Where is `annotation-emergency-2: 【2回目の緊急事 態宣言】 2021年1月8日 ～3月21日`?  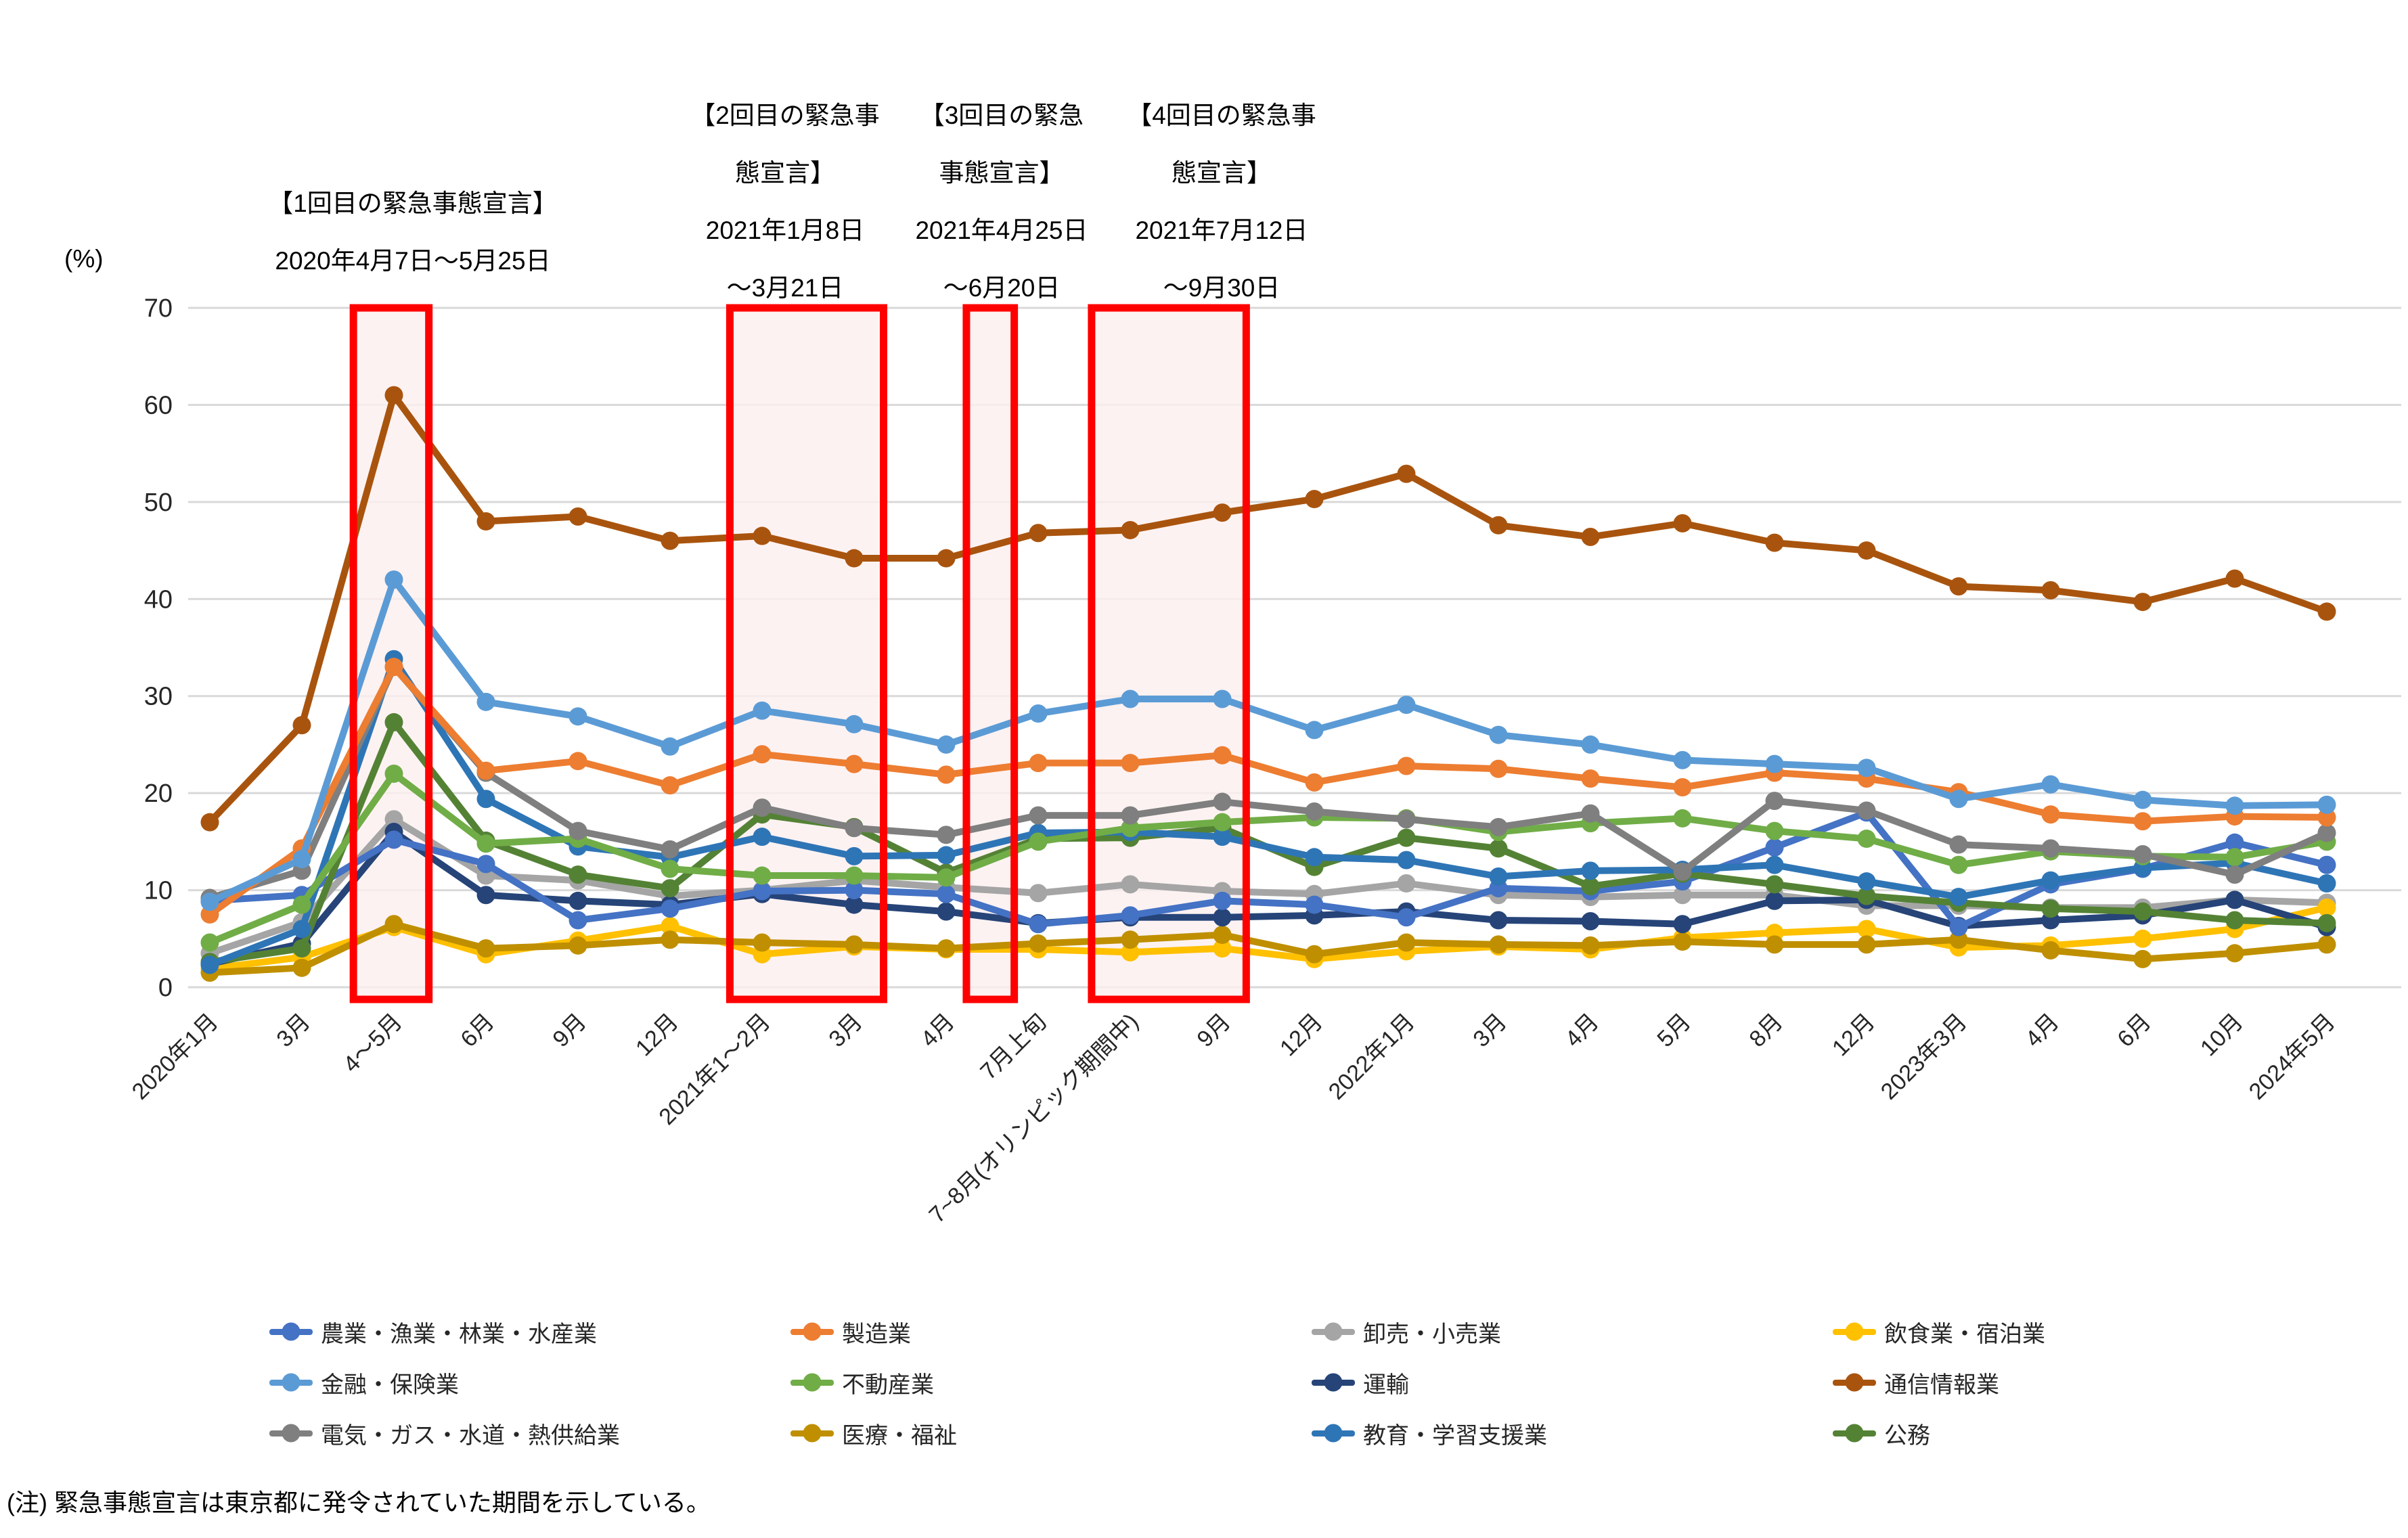 annotation-emergency-2: 【2回目の緊急事 態宣言】 2021年1月8日 ～3月21日 is located at coordinates (785, 202).